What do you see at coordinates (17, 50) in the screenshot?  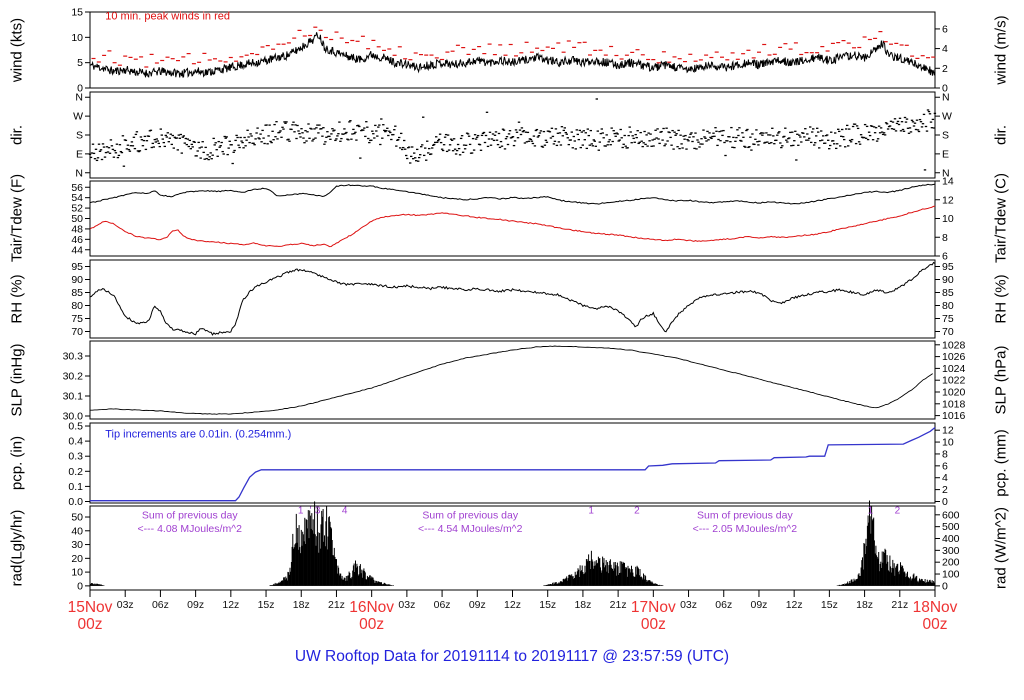 I see `axis-label-wind-left: wind (kts)` at bounding box center [17, 50].